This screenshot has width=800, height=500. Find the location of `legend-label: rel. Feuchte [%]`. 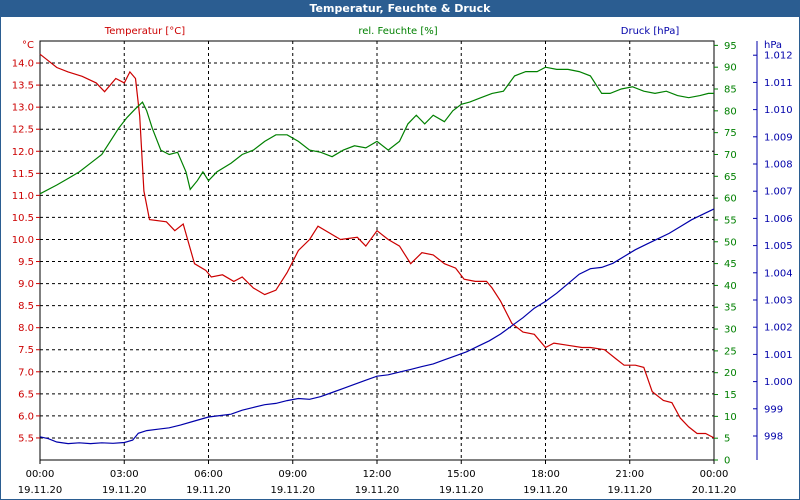

legend-label: rel. Feuchte [%] is located at coordinates (397, 31).